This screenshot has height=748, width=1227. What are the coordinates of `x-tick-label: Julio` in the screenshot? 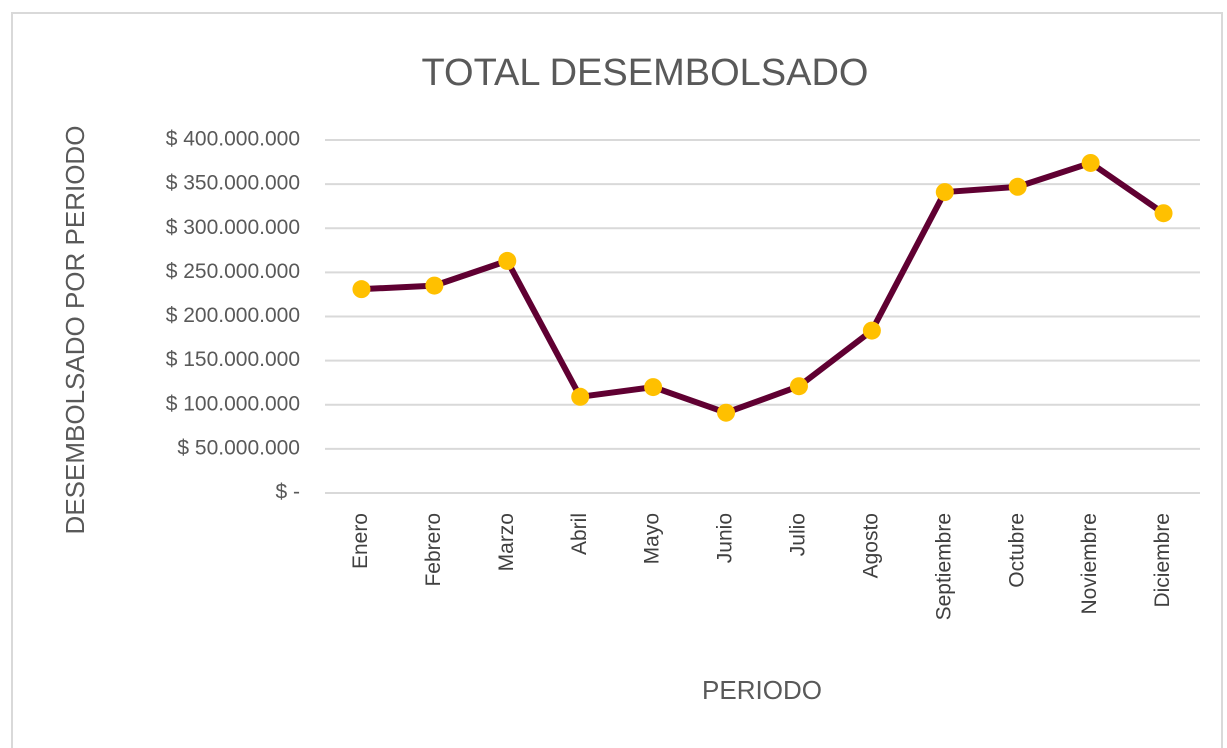 It's located at (798, 534).